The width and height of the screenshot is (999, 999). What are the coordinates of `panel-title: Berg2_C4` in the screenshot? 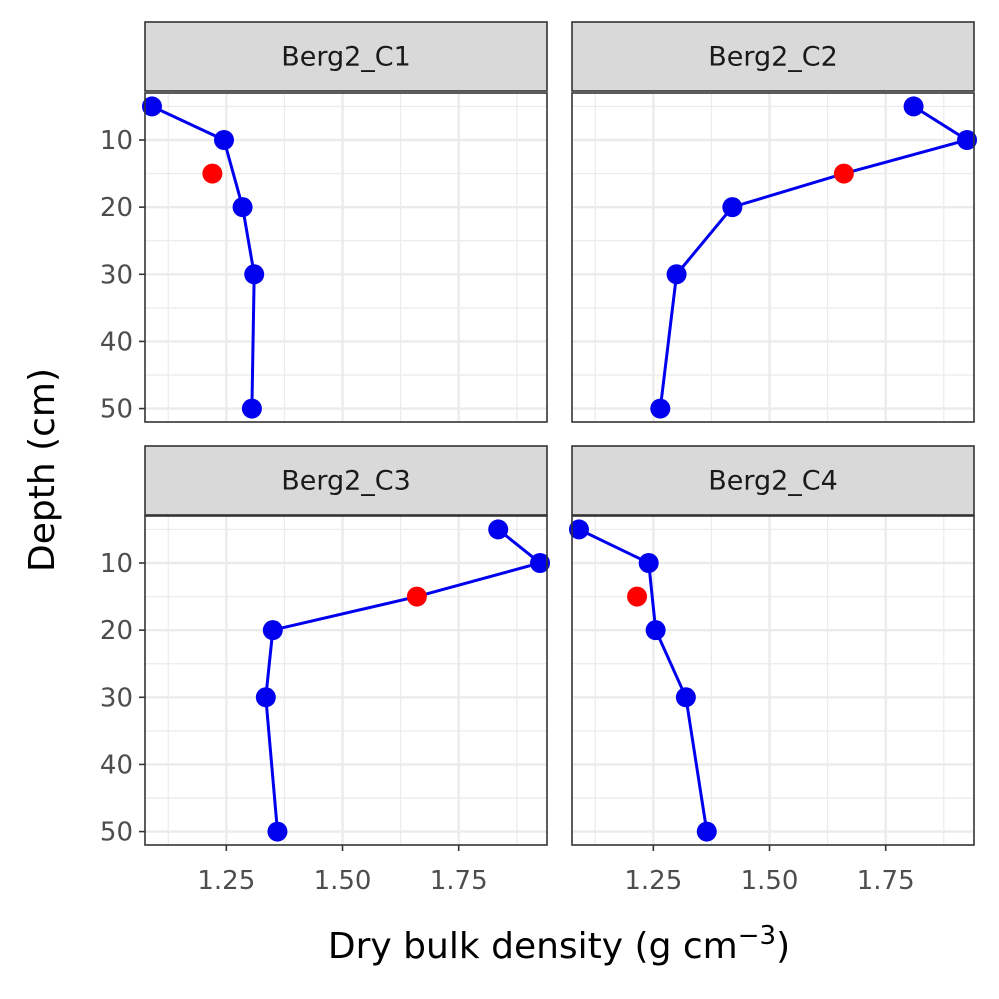 It's located at (773, 481).